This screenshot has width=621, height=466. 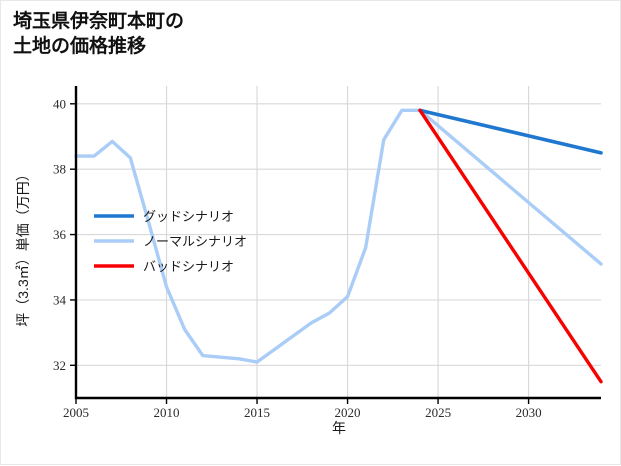 I want to click on x-tick-label: 2005, so click(x=76, y=412).